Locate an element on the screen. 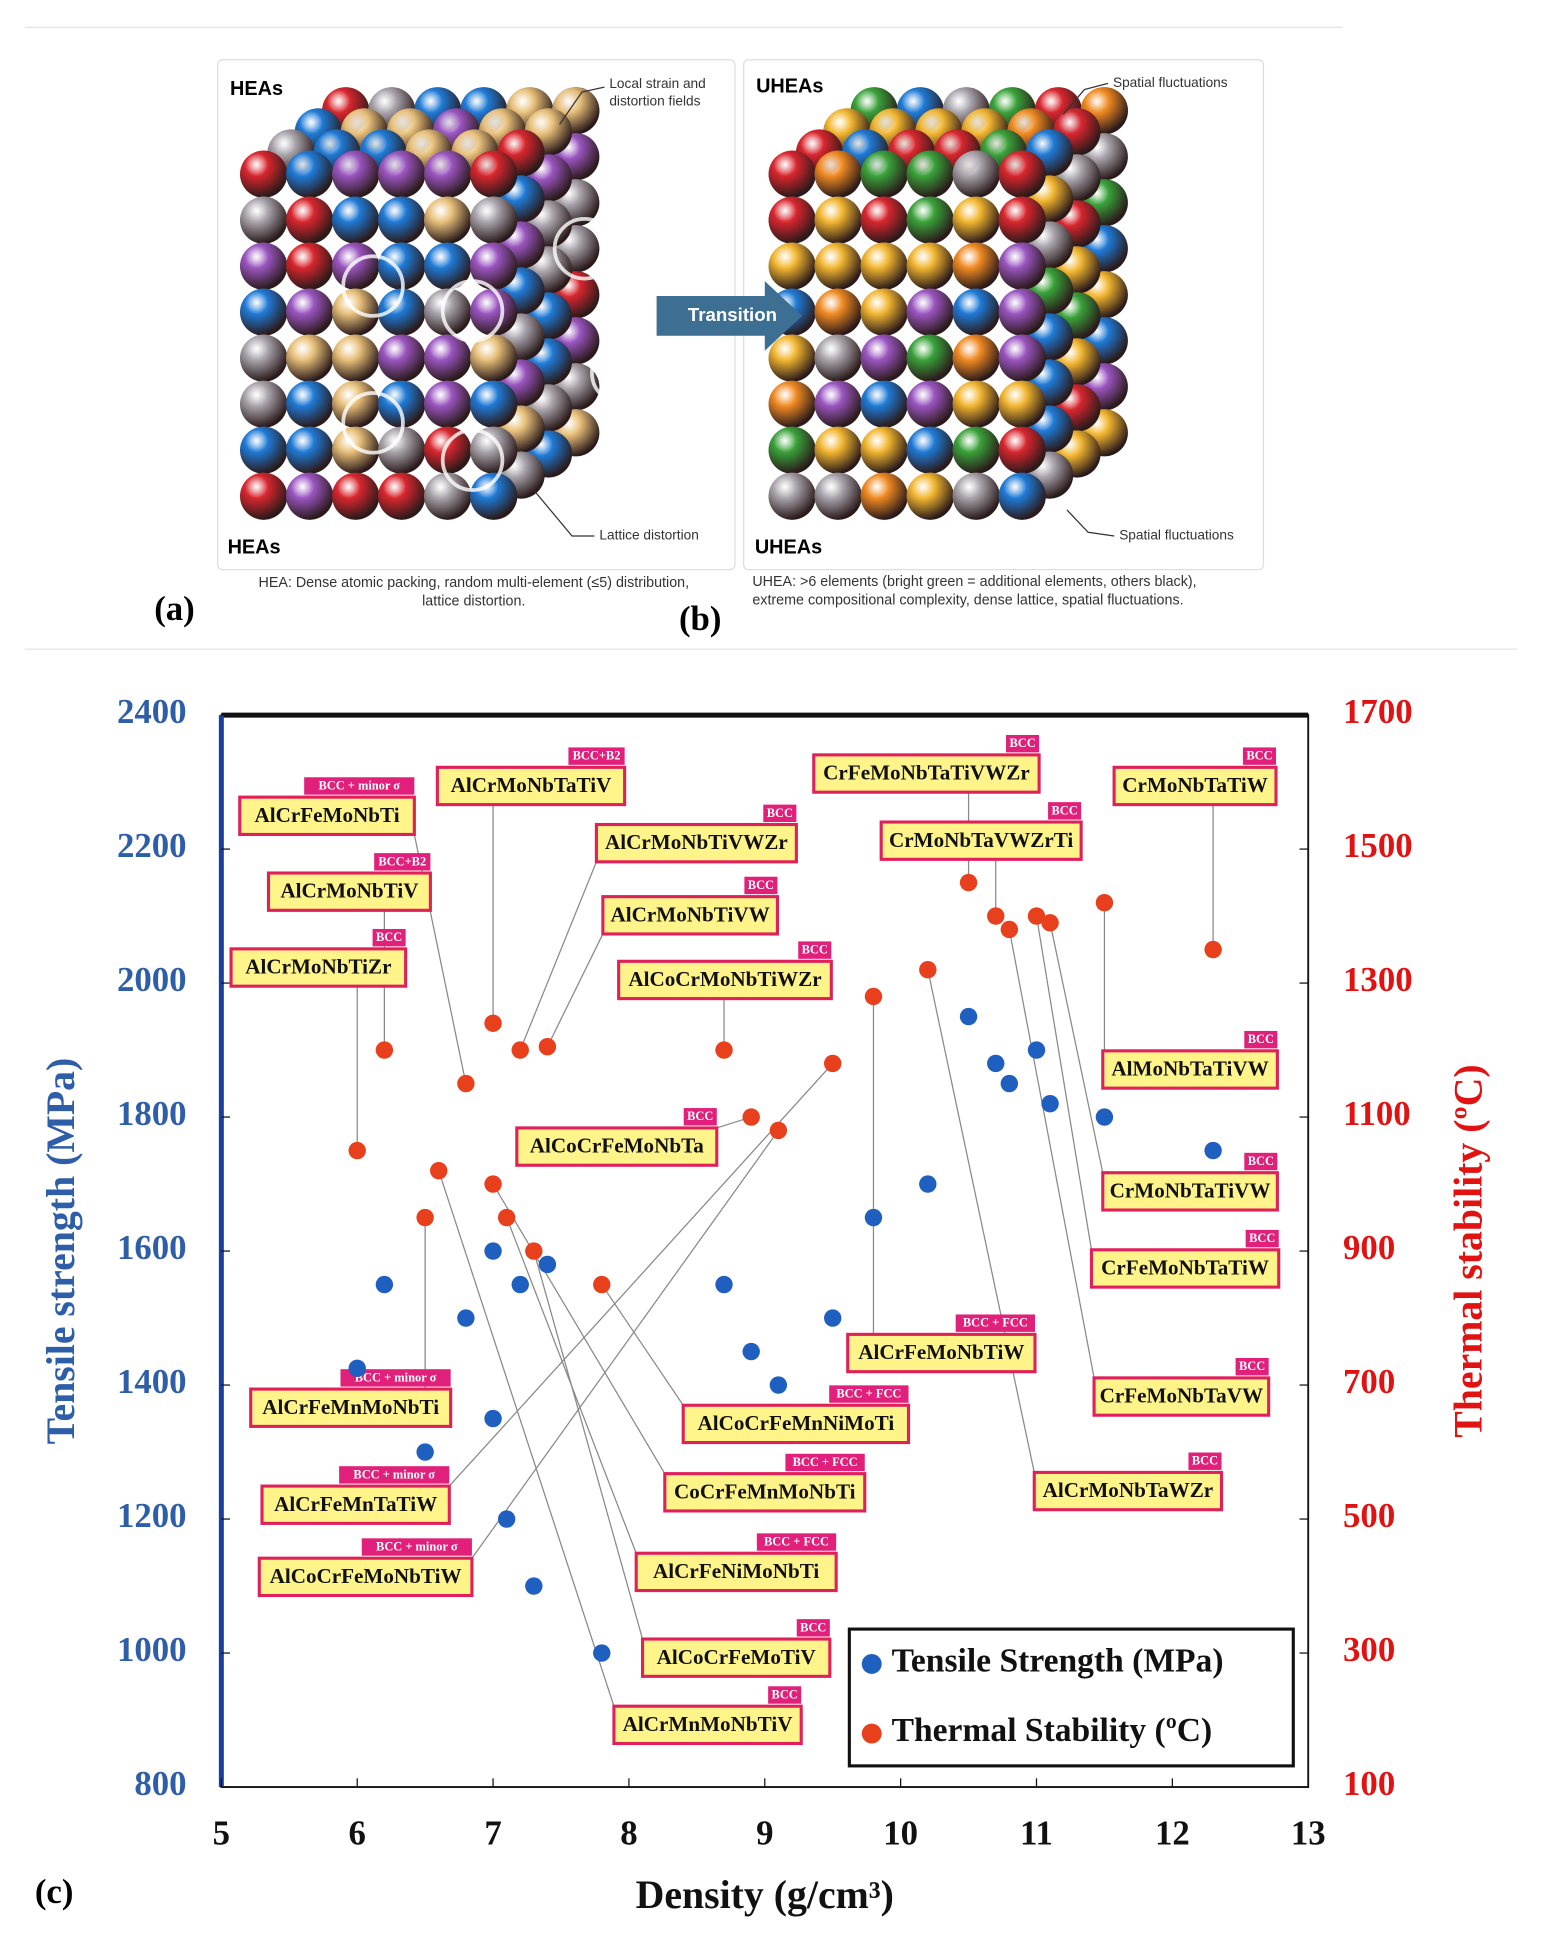 This screenshot has width=1542, height=1945. callout: Local strain and is located at coordinates (657, 83).